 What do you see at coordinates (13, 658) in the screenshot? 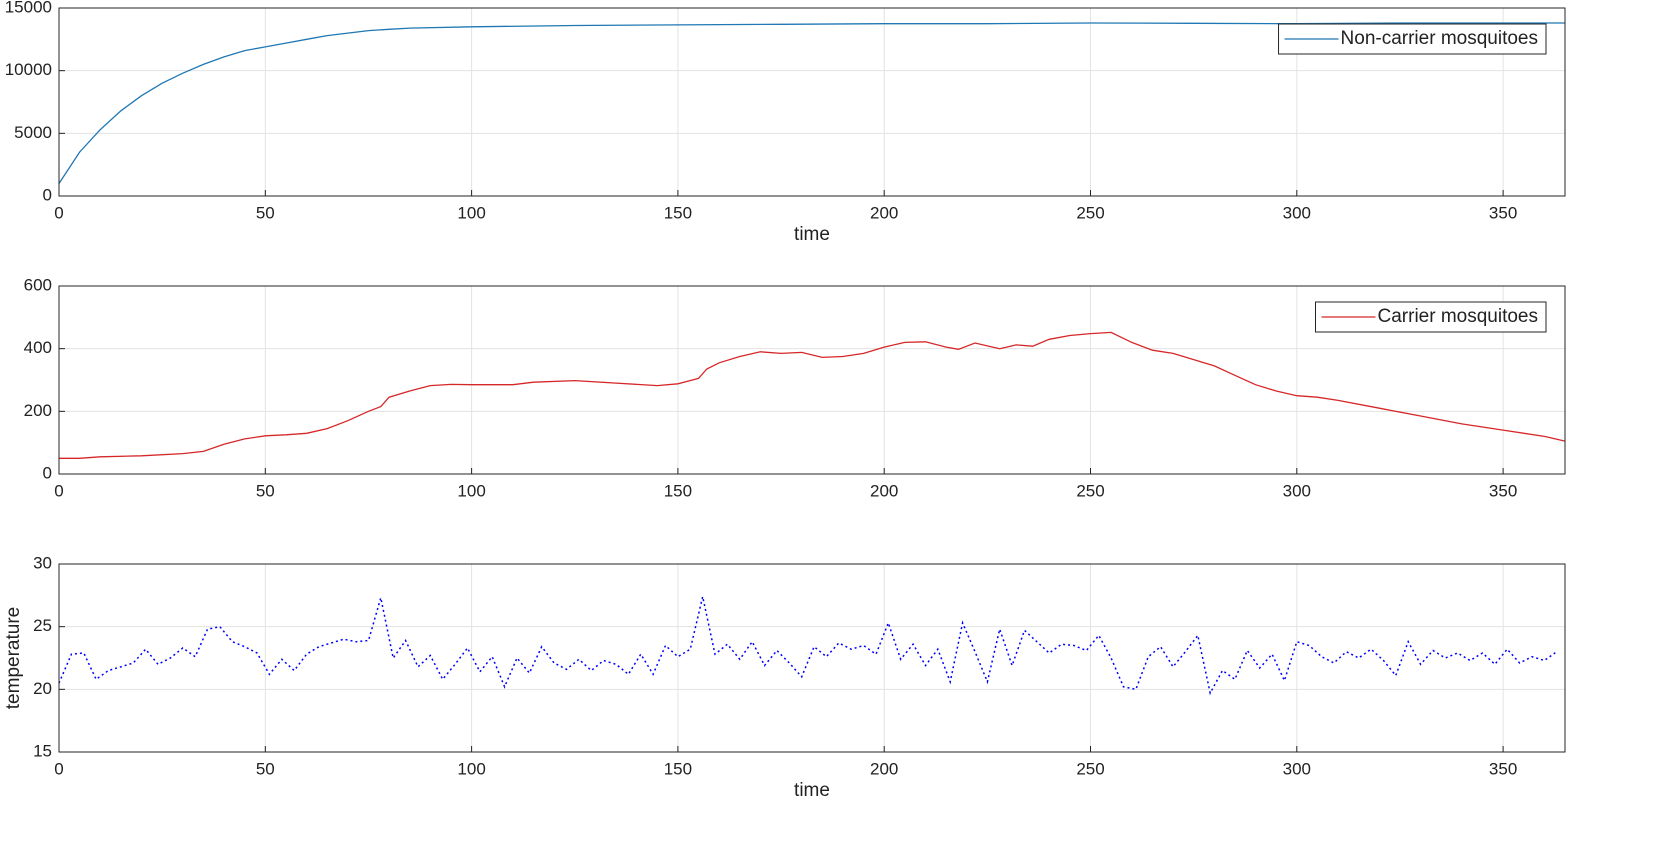
I see `y-axis-label: temperature` at bounding box center [13, 658].